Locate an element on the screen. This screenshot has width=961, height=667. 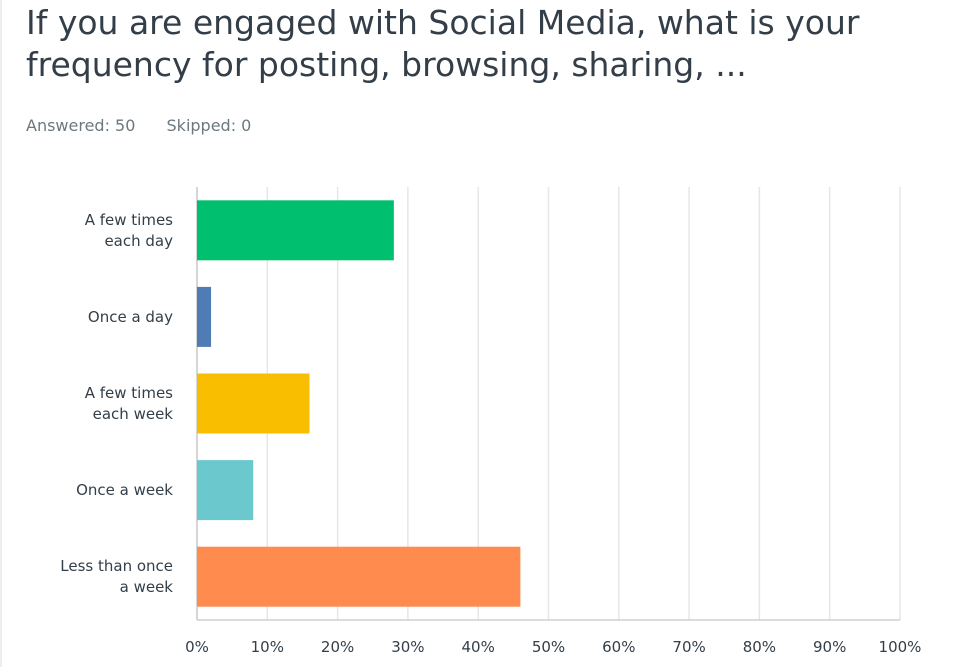
x-tick-label: 90% is located at coordinates (829, 647).